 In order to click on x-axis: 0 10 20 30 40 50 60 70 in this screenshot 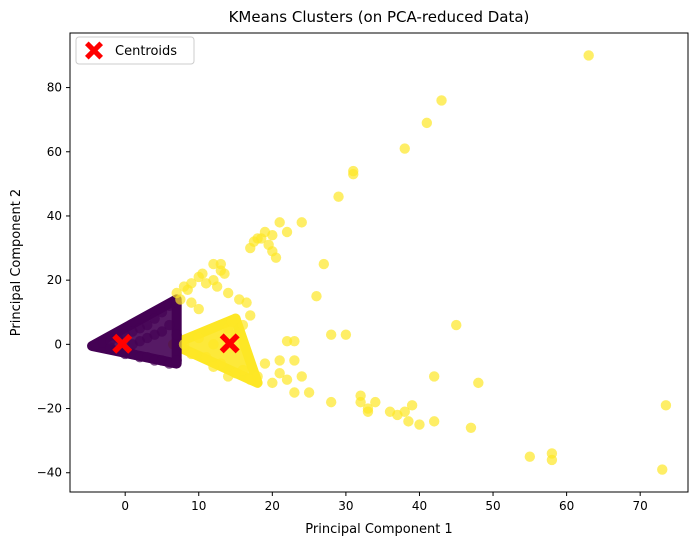, I will do `click(384, 502)`.